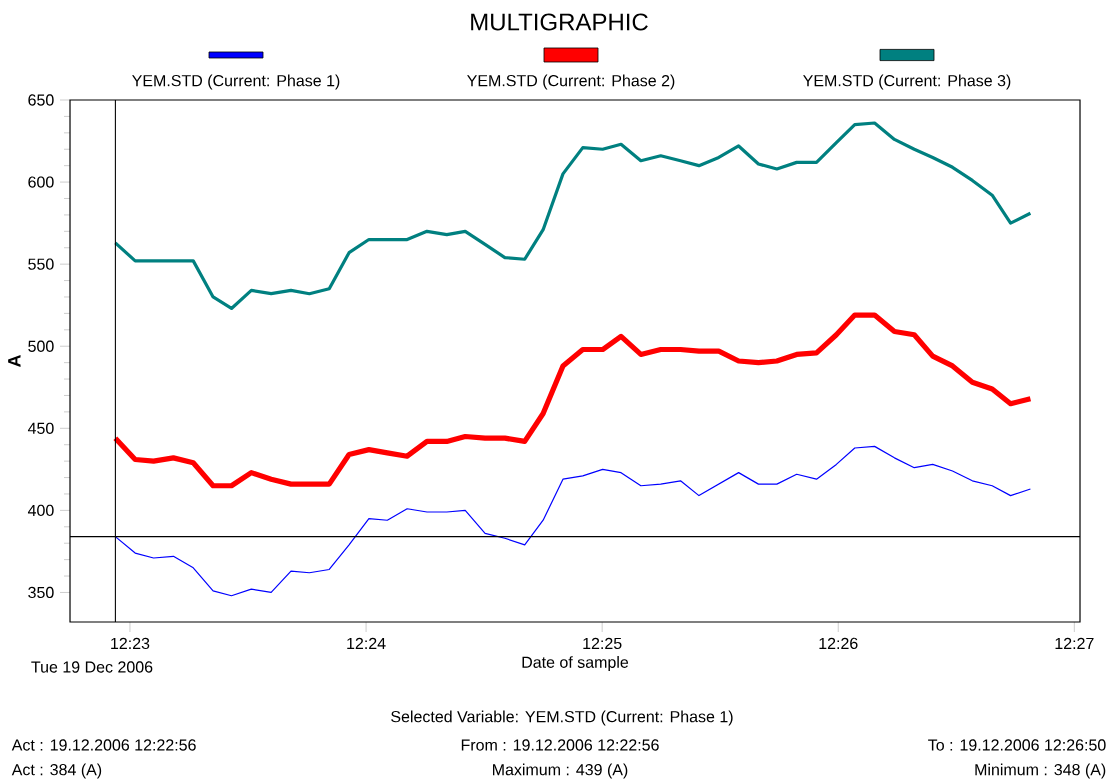 This screenshot has height=784, width=1118. What do you see at coordinates (56, 771) in the screenshot?
I see `text: Act : 384 (A)` at bounding box center [56, 771].